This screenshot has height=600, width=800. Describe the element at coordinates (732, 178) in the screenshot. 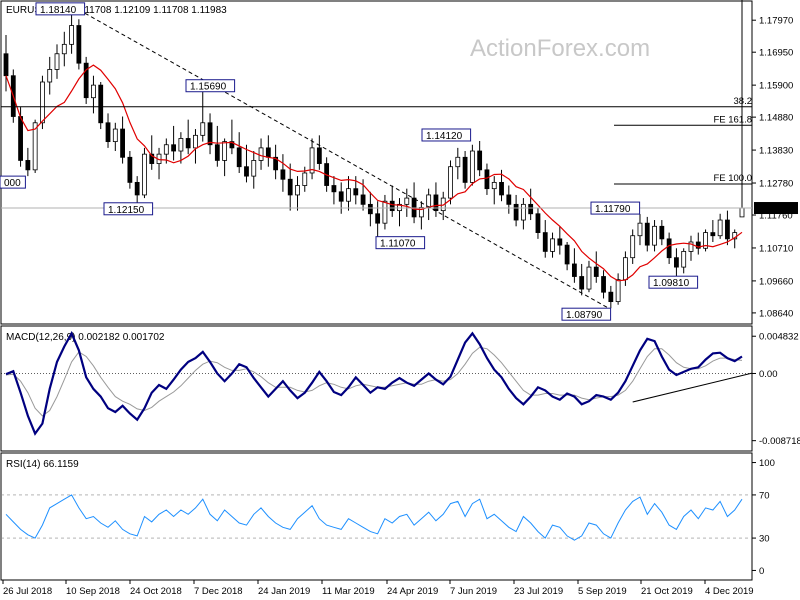

I see `level-label-fe-100: FE 100.0` at that location.